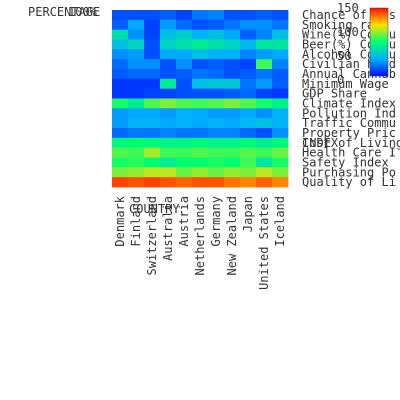  Describe the element at coordinates (349, 153) in the screenshot. I see `y-tick-label: Health Care I` at that location.